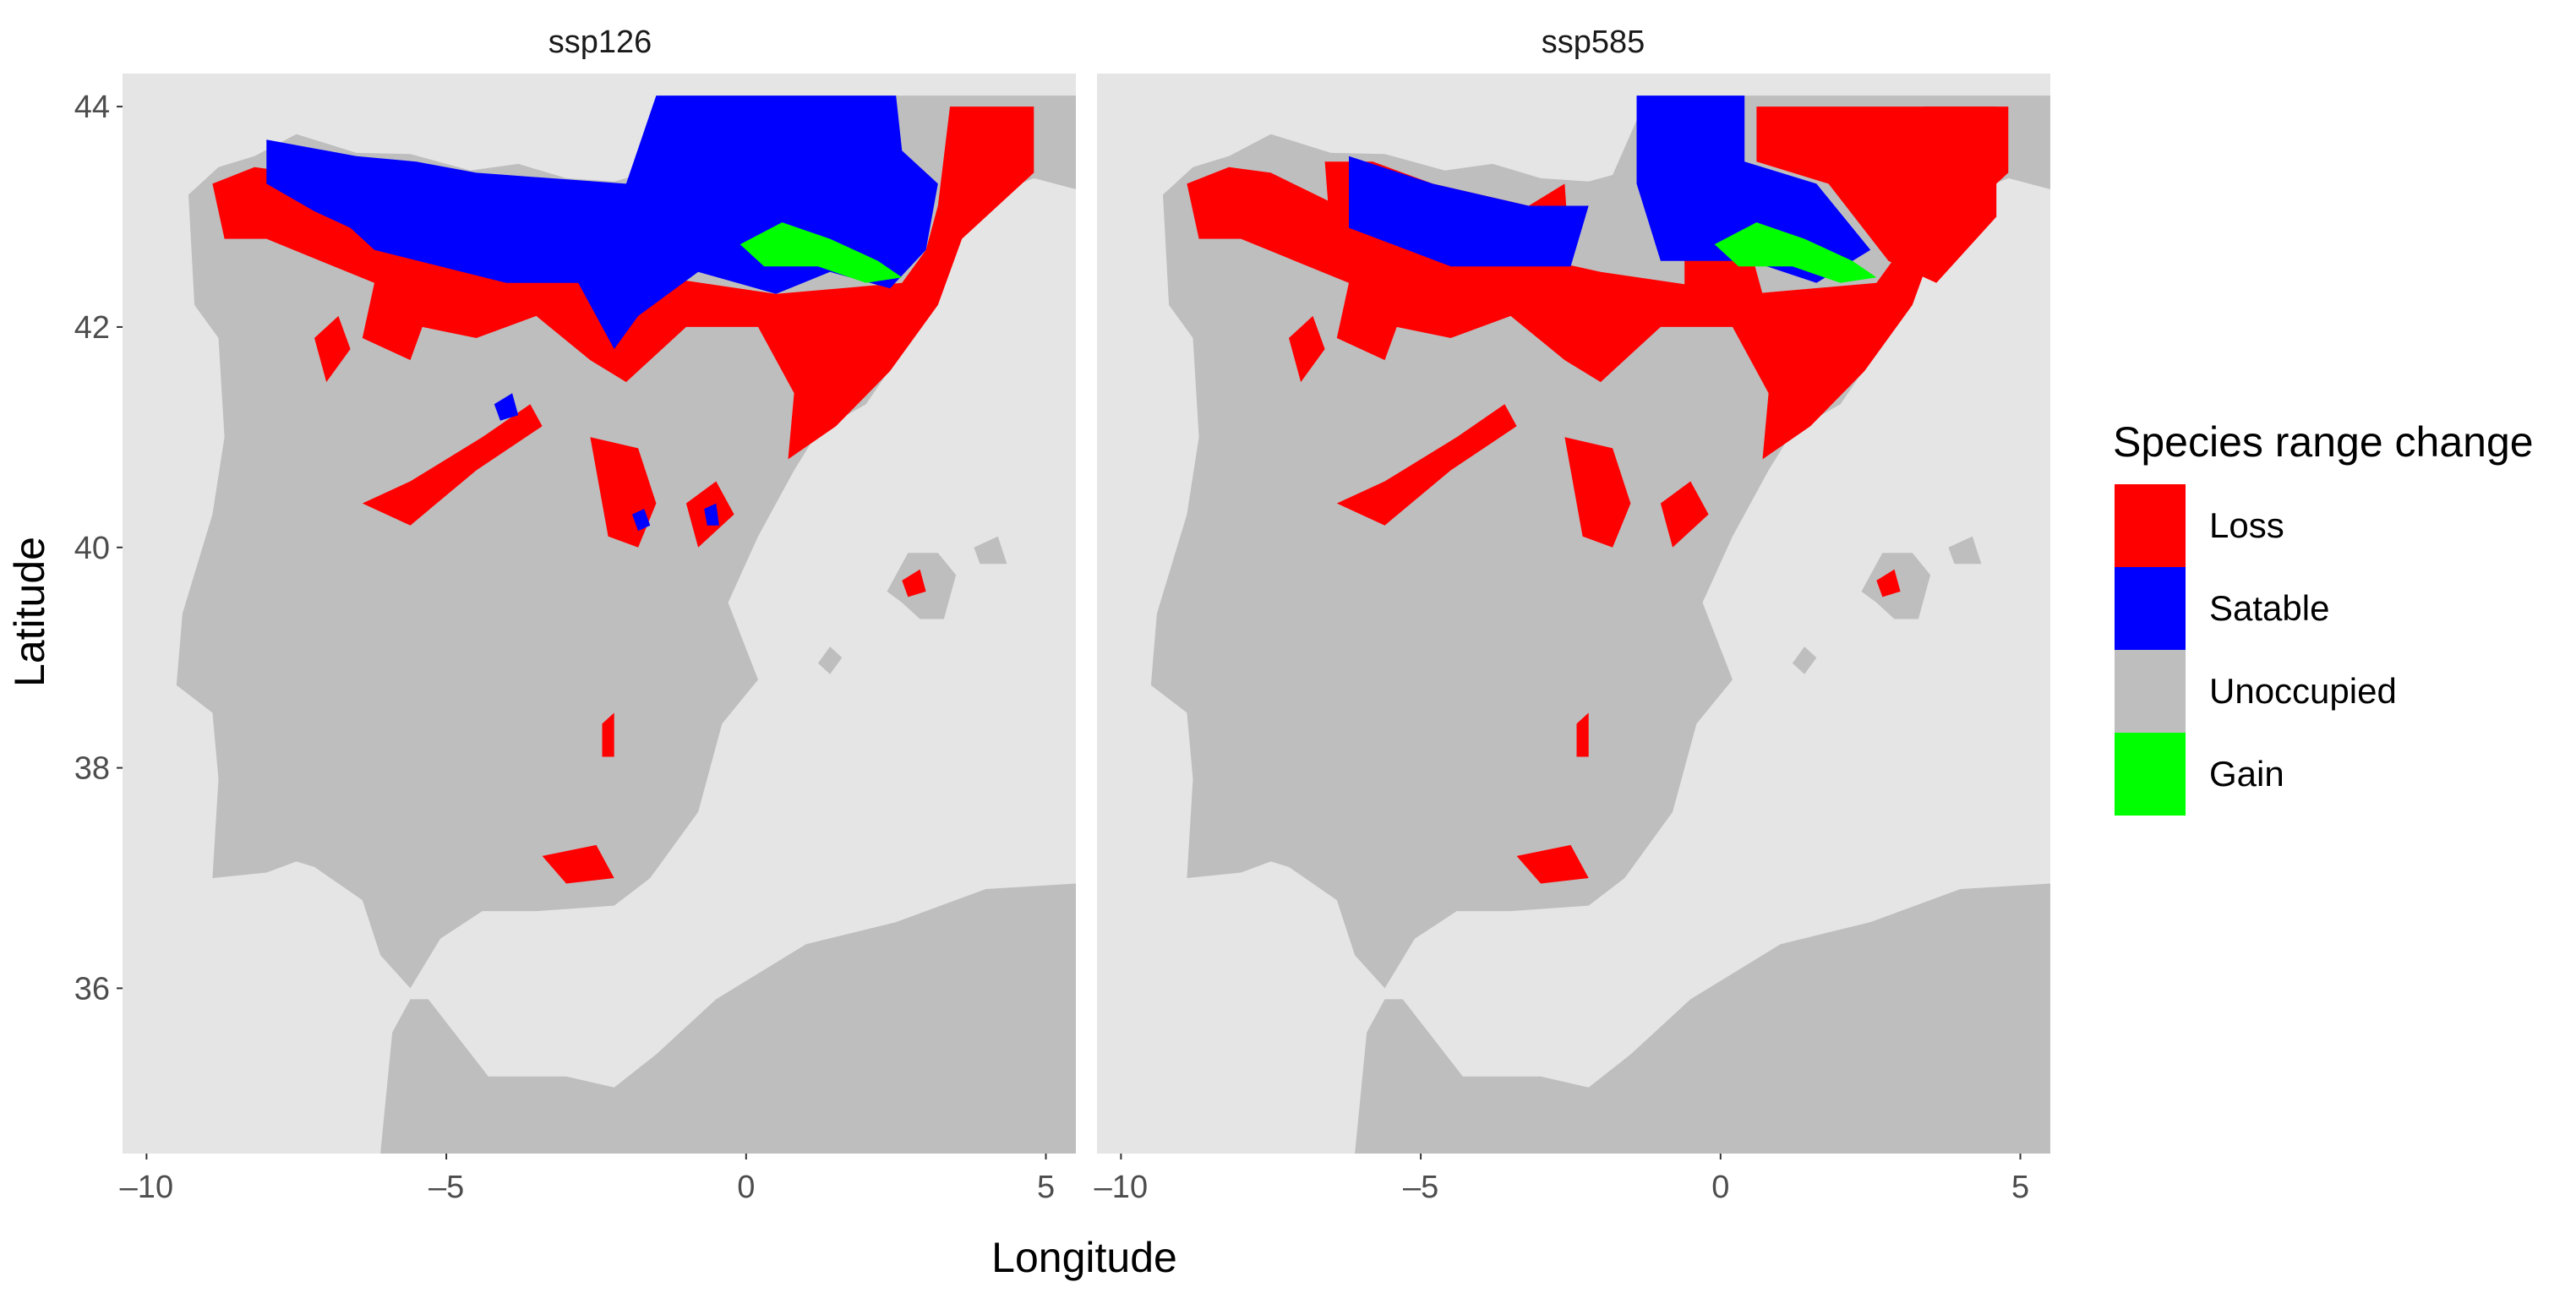  Describe the element at coordinates (2303, 691) in the screenshot. I see `legend-label-unoccupied: Unoccupied` at that location.